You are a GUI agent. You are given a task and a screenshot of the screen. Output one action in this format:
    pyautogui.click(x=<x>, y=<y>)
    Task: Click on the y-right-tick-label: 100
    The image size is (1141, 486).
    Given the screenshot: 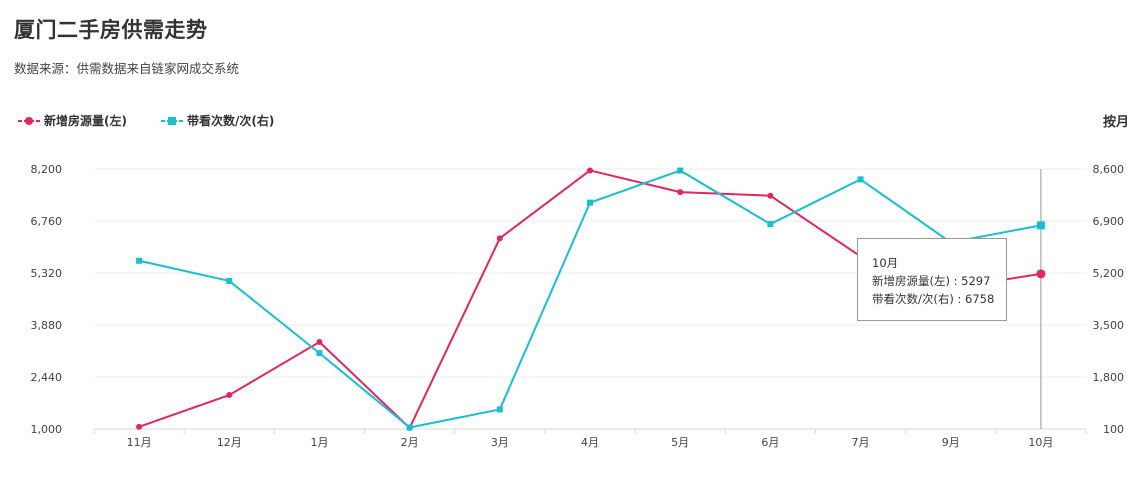 What is the action you would take?
    pyautogui.click(x=1113, y=429)
    